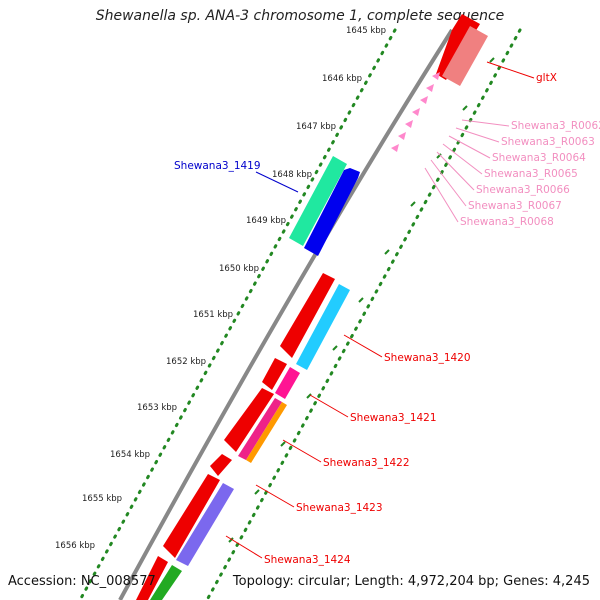  I want to click on ruler-label: 1651 kbp, so click(213, 315).